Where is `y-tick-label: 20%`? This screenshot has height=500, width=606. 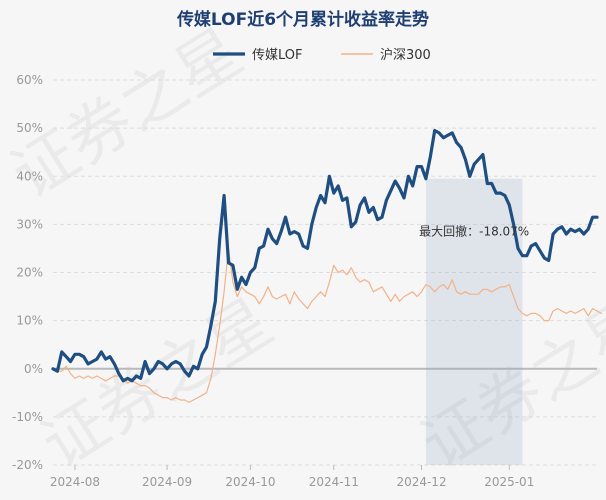 y-tick-label: 20% is located at coordinates (29, 273).